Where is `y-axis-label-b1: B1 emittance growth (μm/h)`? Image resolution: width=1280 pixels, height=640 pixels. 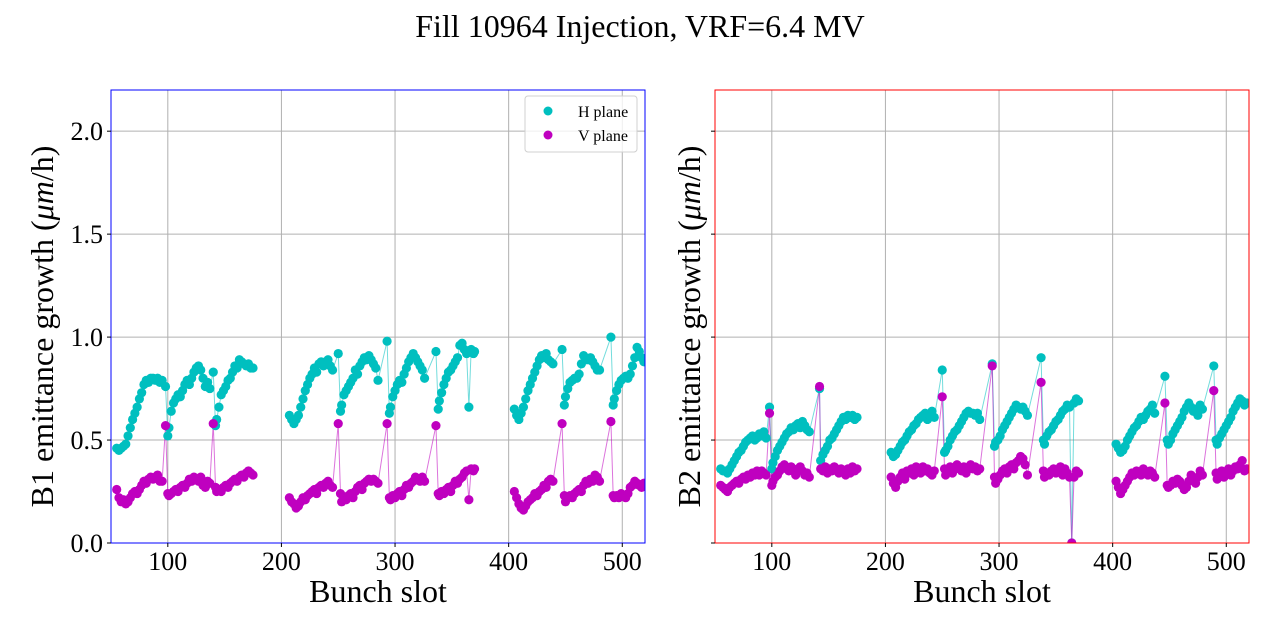 y-axis-label-b1: B1 emittance growth (μm/h) is located at coordinates (42, 327).